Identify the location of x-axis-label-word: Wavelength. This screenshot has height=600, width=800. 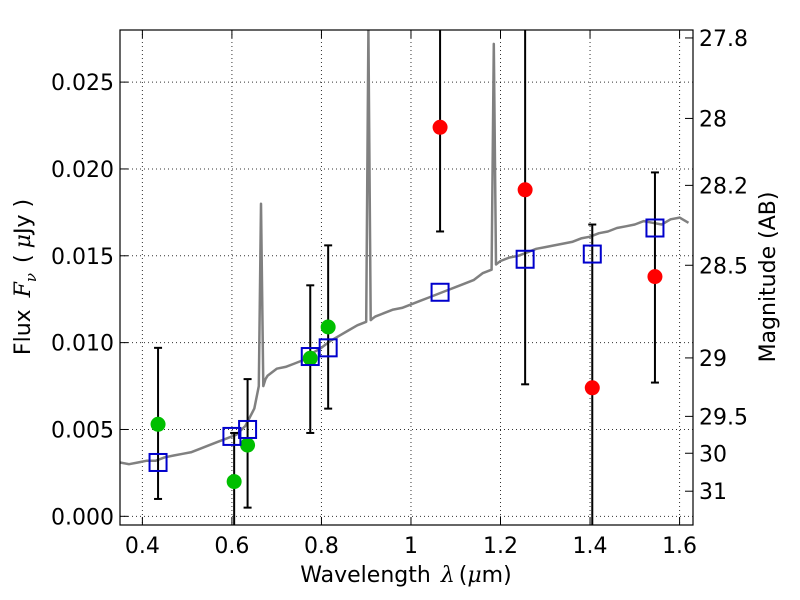
(365, 575).